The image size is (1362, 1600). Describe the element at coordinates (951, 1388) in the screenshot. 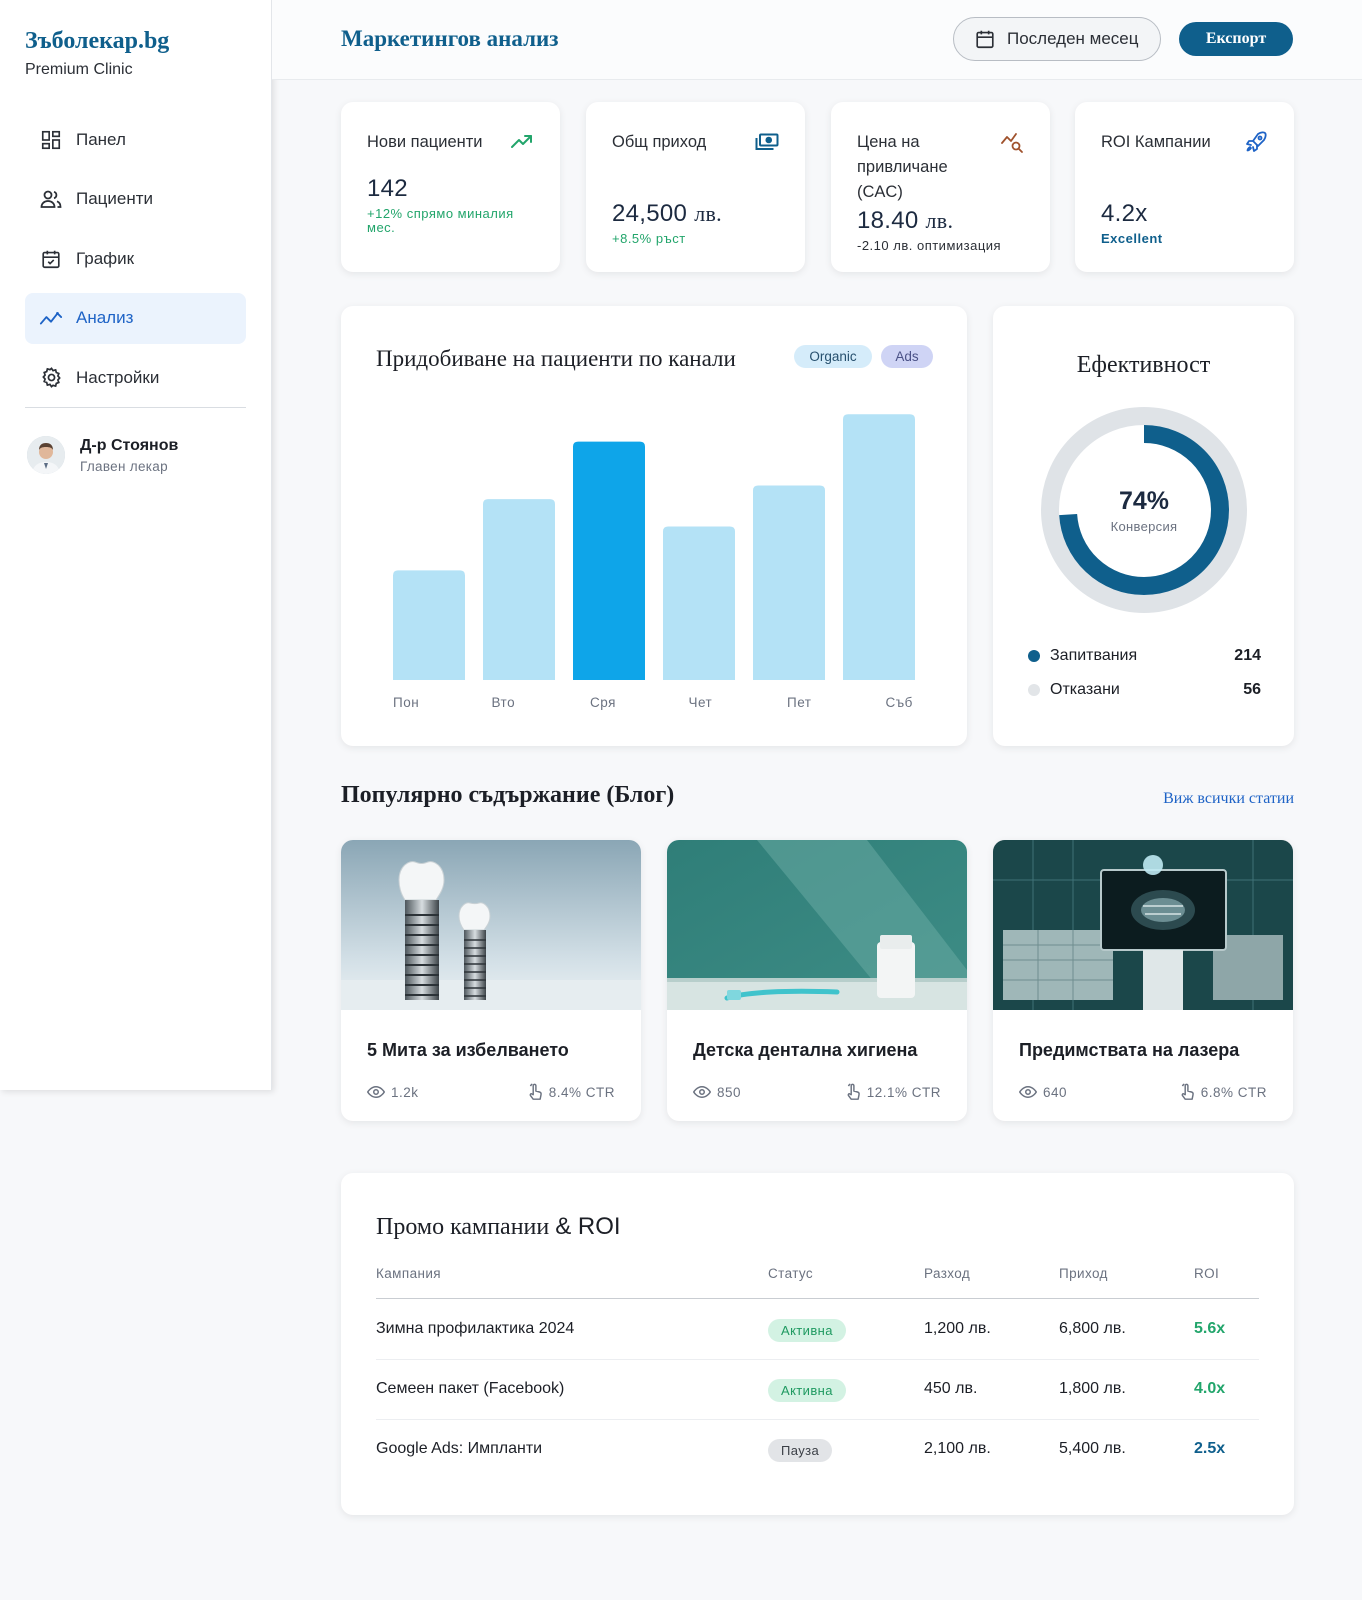

I see `campaign-spend: 450 лв.` at that location.